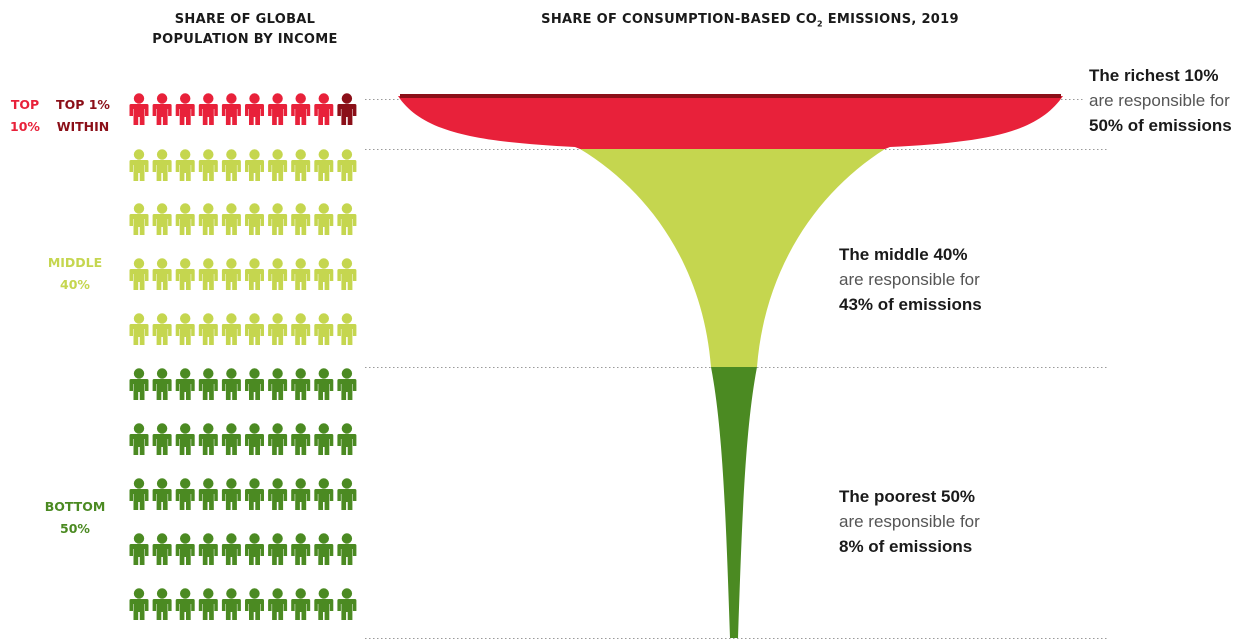 The image size is (1258, 641). Describe the element at coordinates (734, 502) in the screenshot. I see `funnel-segment-bottom` at that location.